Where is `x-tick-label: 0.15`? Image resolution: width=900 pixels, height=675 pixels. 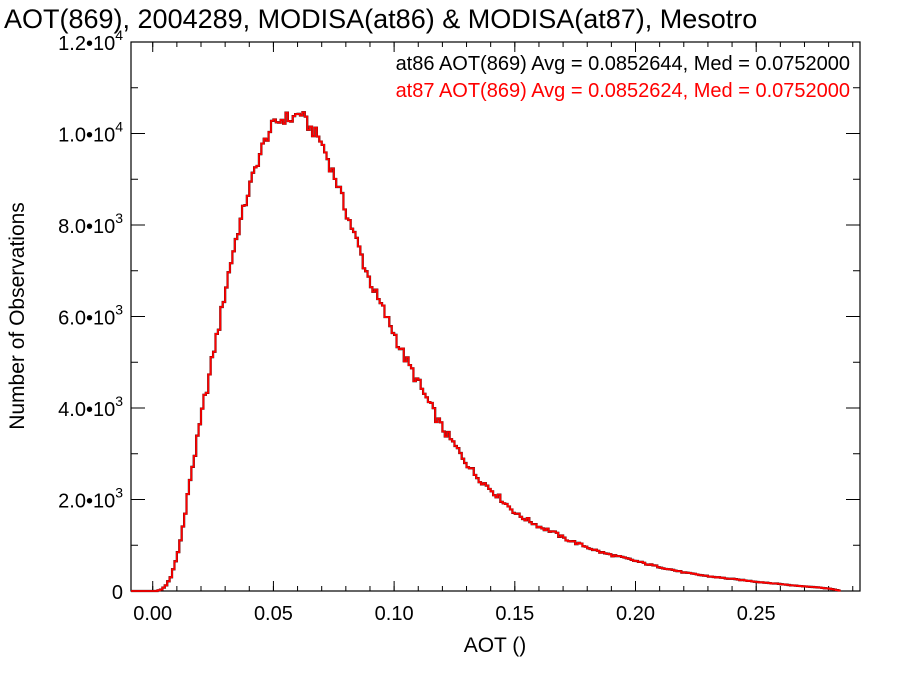 x-tick-label: 0.15 is located at coordinates (514, 614).